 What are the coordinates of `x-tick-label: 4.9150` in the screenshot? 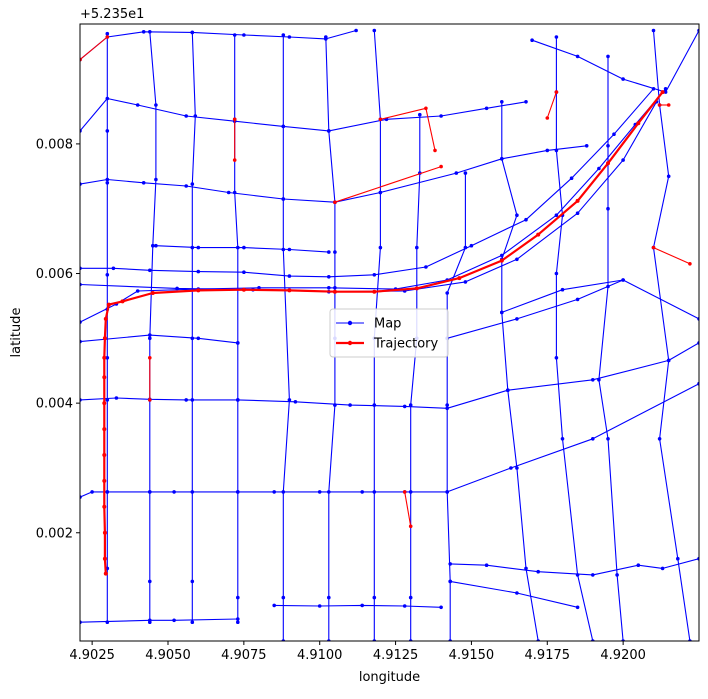 It's located at (472, 655).